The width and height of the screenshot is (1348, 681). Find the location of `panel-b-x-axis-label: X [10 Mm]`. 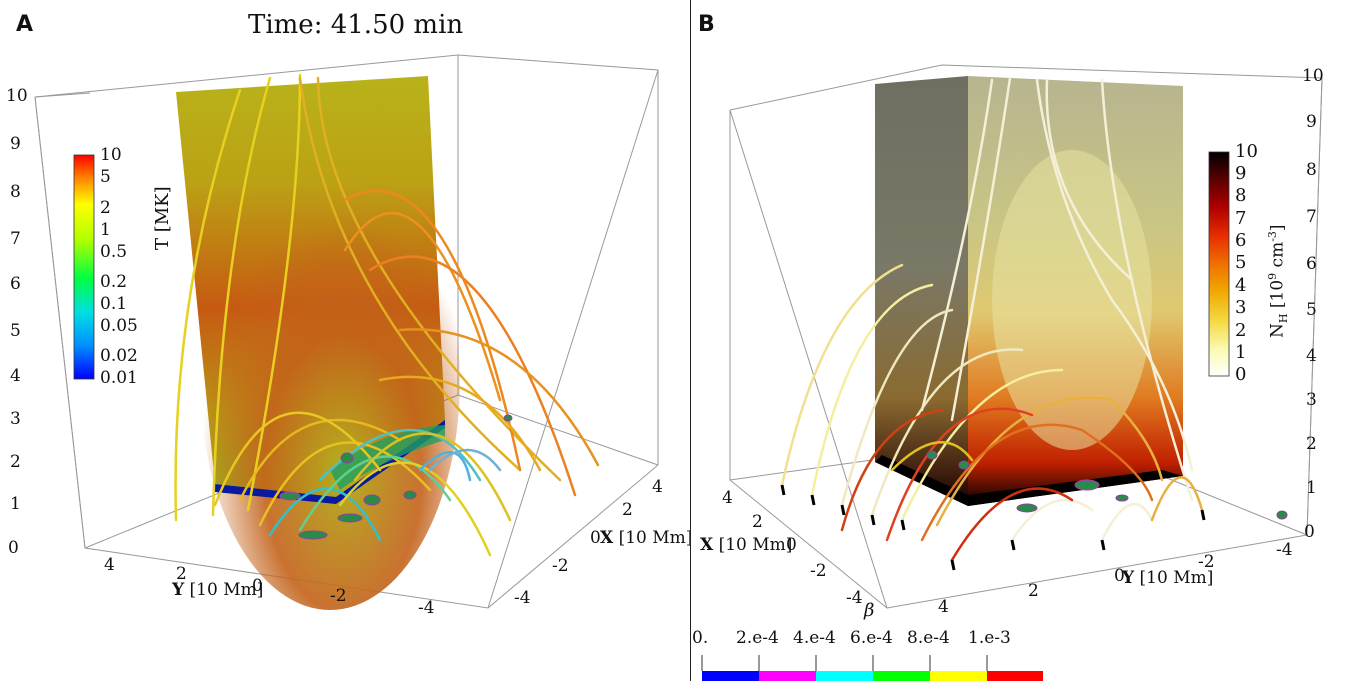

panel-b-x-axis-label: X [10 Mm] is located at coordinates (746, 545).